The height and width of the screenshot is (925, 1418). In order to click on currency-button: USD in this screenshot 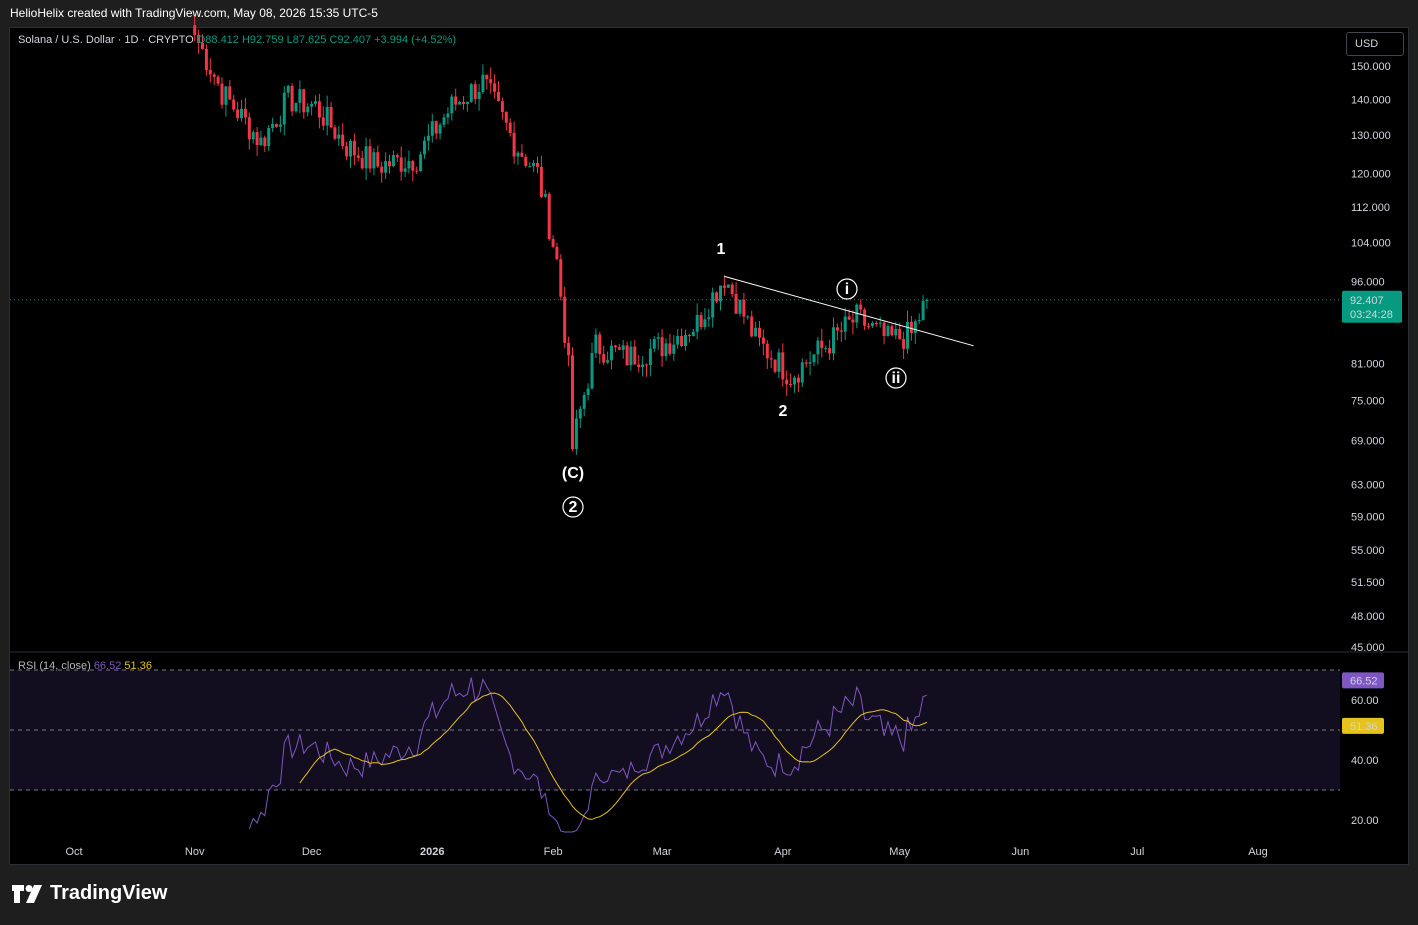, I will do `click(1375, 44)`.